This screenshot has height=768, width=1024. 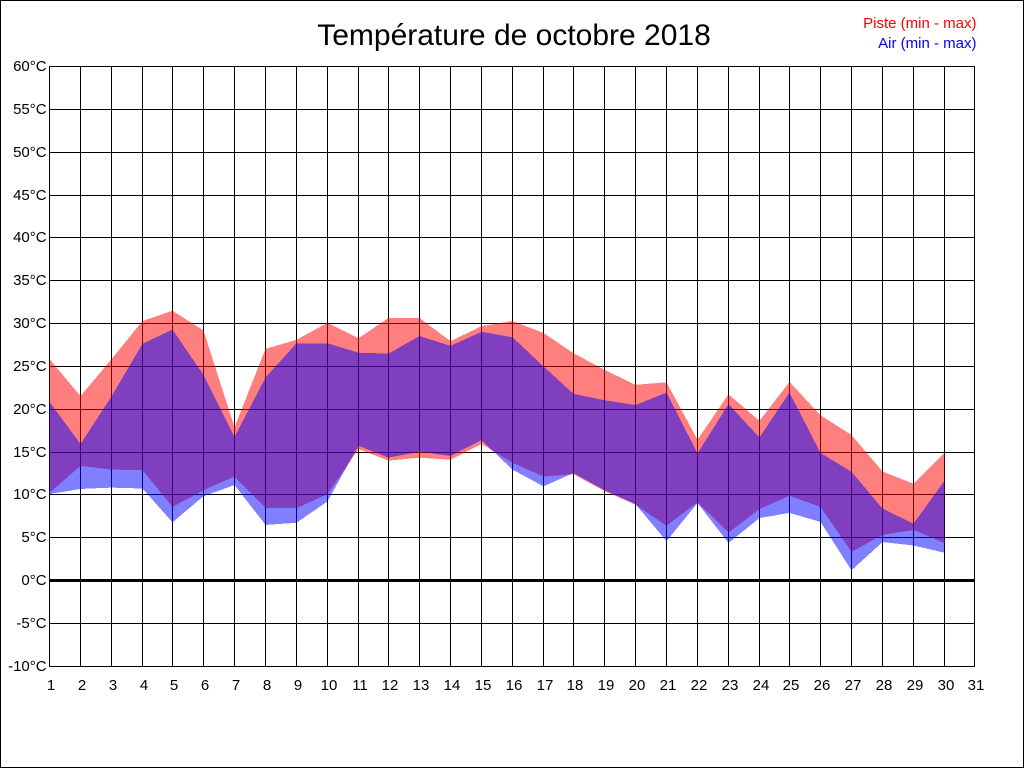 What do you see at coordinates (730, 685) in the screenshot?
I see `svg-text: 23` at bounding box center [730, 685].